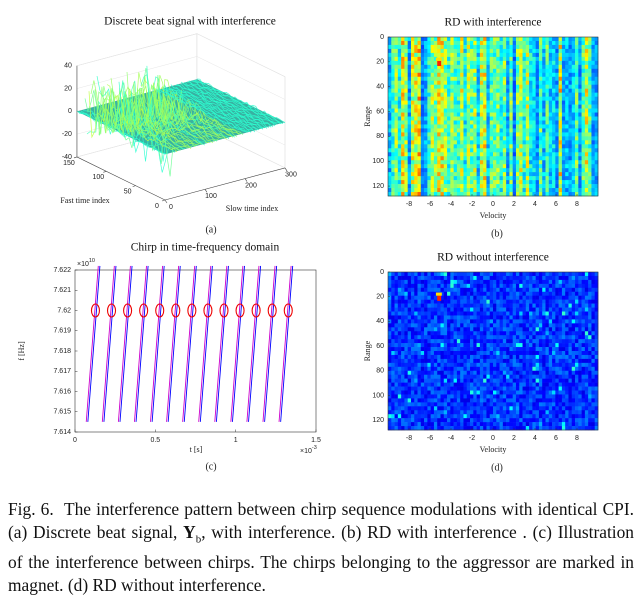 Image resolution: width=640 pixels, height=613 pixels. Describe the element at coordinates (367, 116) in the screenshot. I see `y-axis-label: Range` at that location.